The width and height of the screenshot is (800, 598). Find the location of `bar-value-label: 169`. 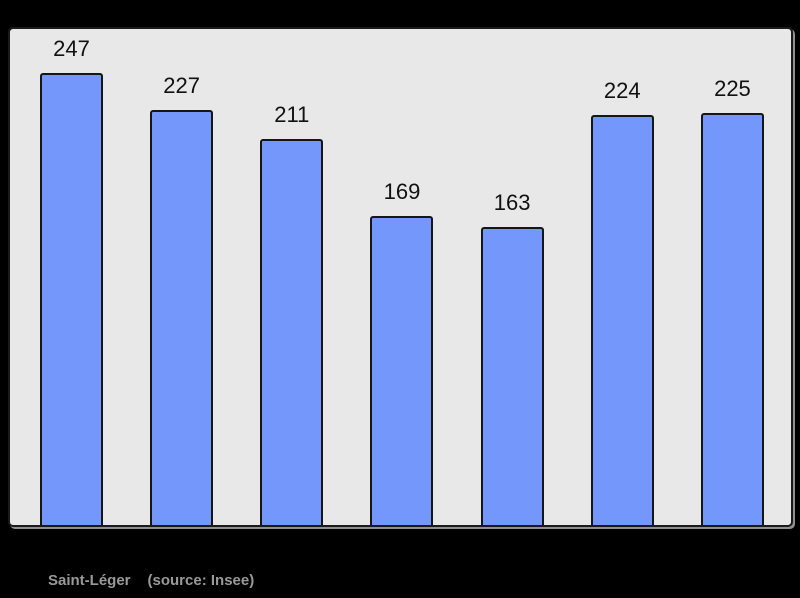

bar-value-label: 169 is located at coordinates (402, 191).